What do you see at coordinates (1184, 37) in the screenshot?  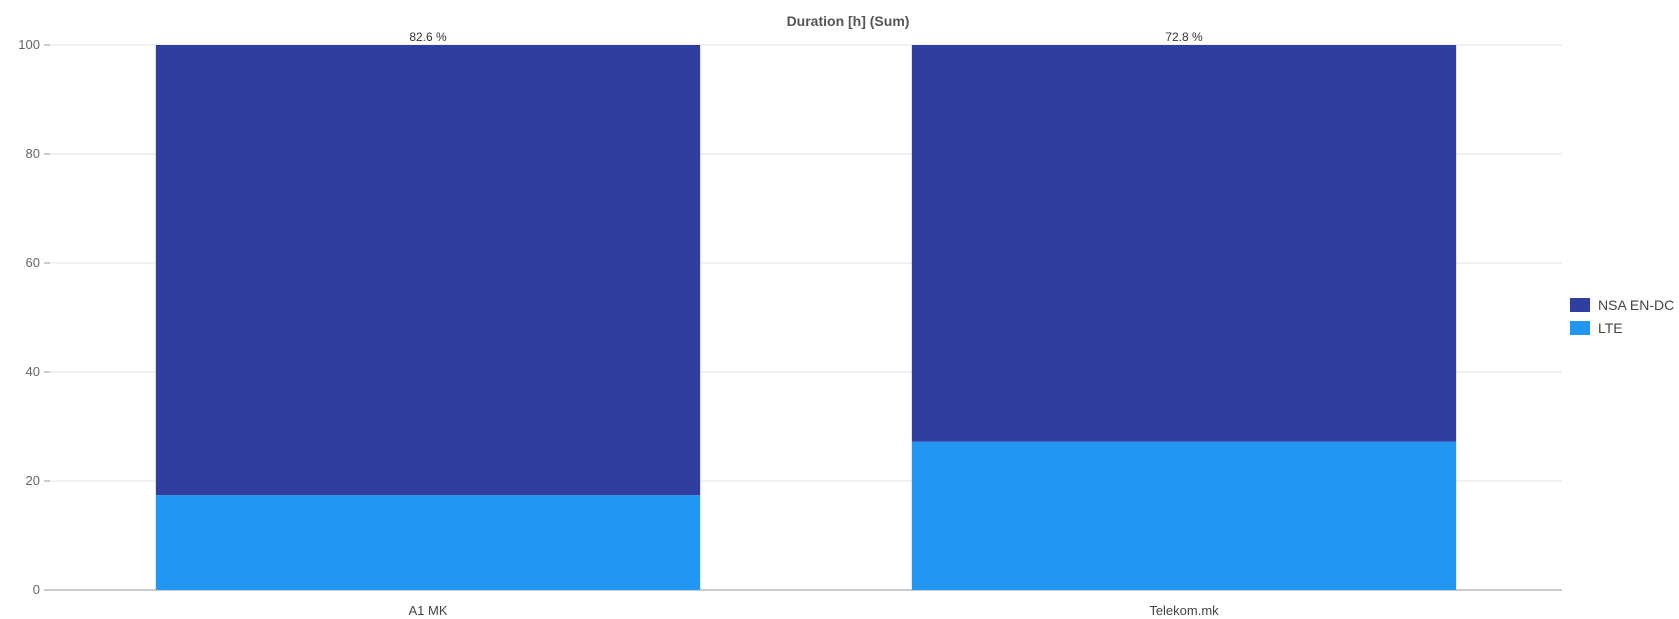 I see `data-label: 72.8 %` at bounding box center [1184, 37].